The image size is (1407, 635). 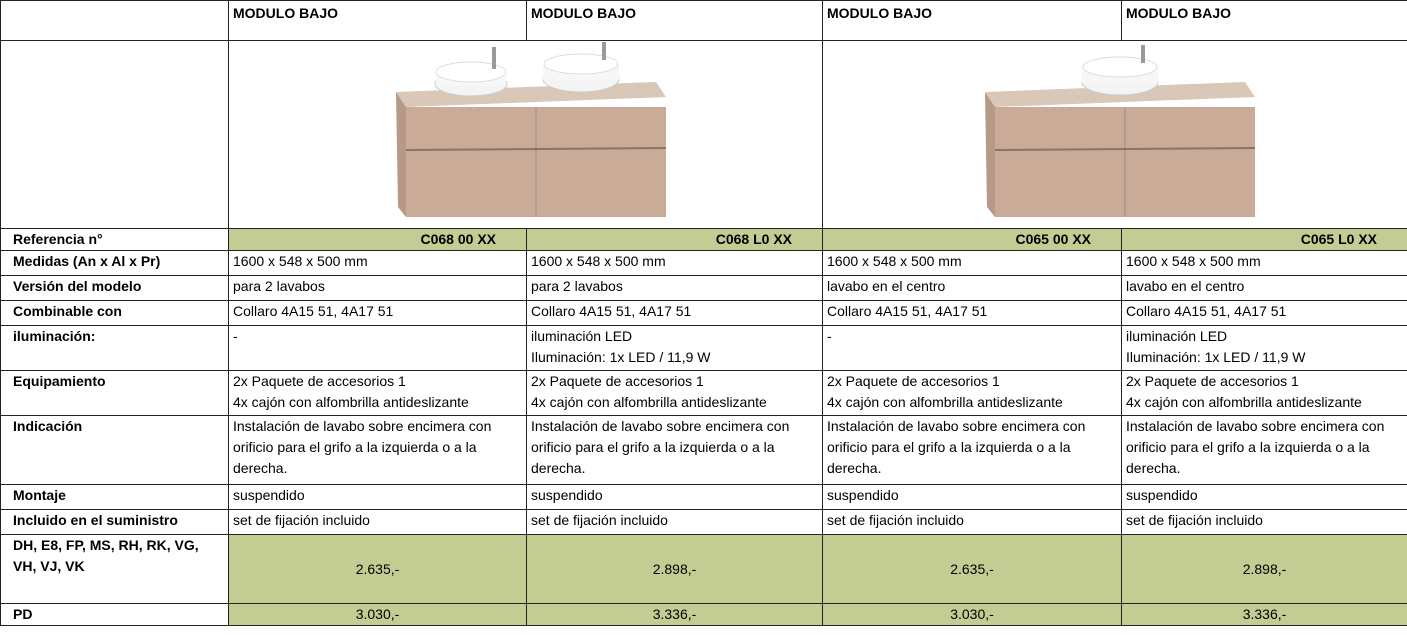 I want to click on row-label: Combinable con, so click(x=114, y=313).